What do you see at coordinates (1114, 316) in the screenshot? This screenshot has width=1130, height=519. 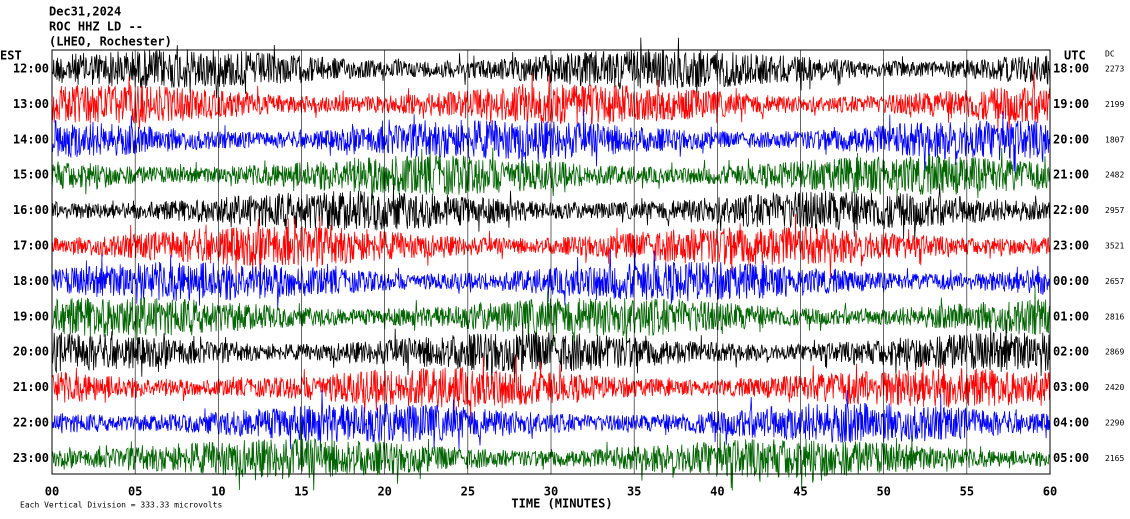 I see `dc-label: 2816` at bounding box center [1114, 316].